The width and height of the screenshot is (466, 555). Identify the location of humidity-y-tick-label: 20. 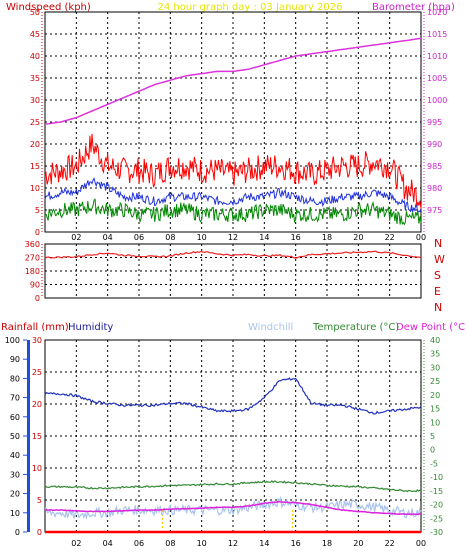
(15, 494).